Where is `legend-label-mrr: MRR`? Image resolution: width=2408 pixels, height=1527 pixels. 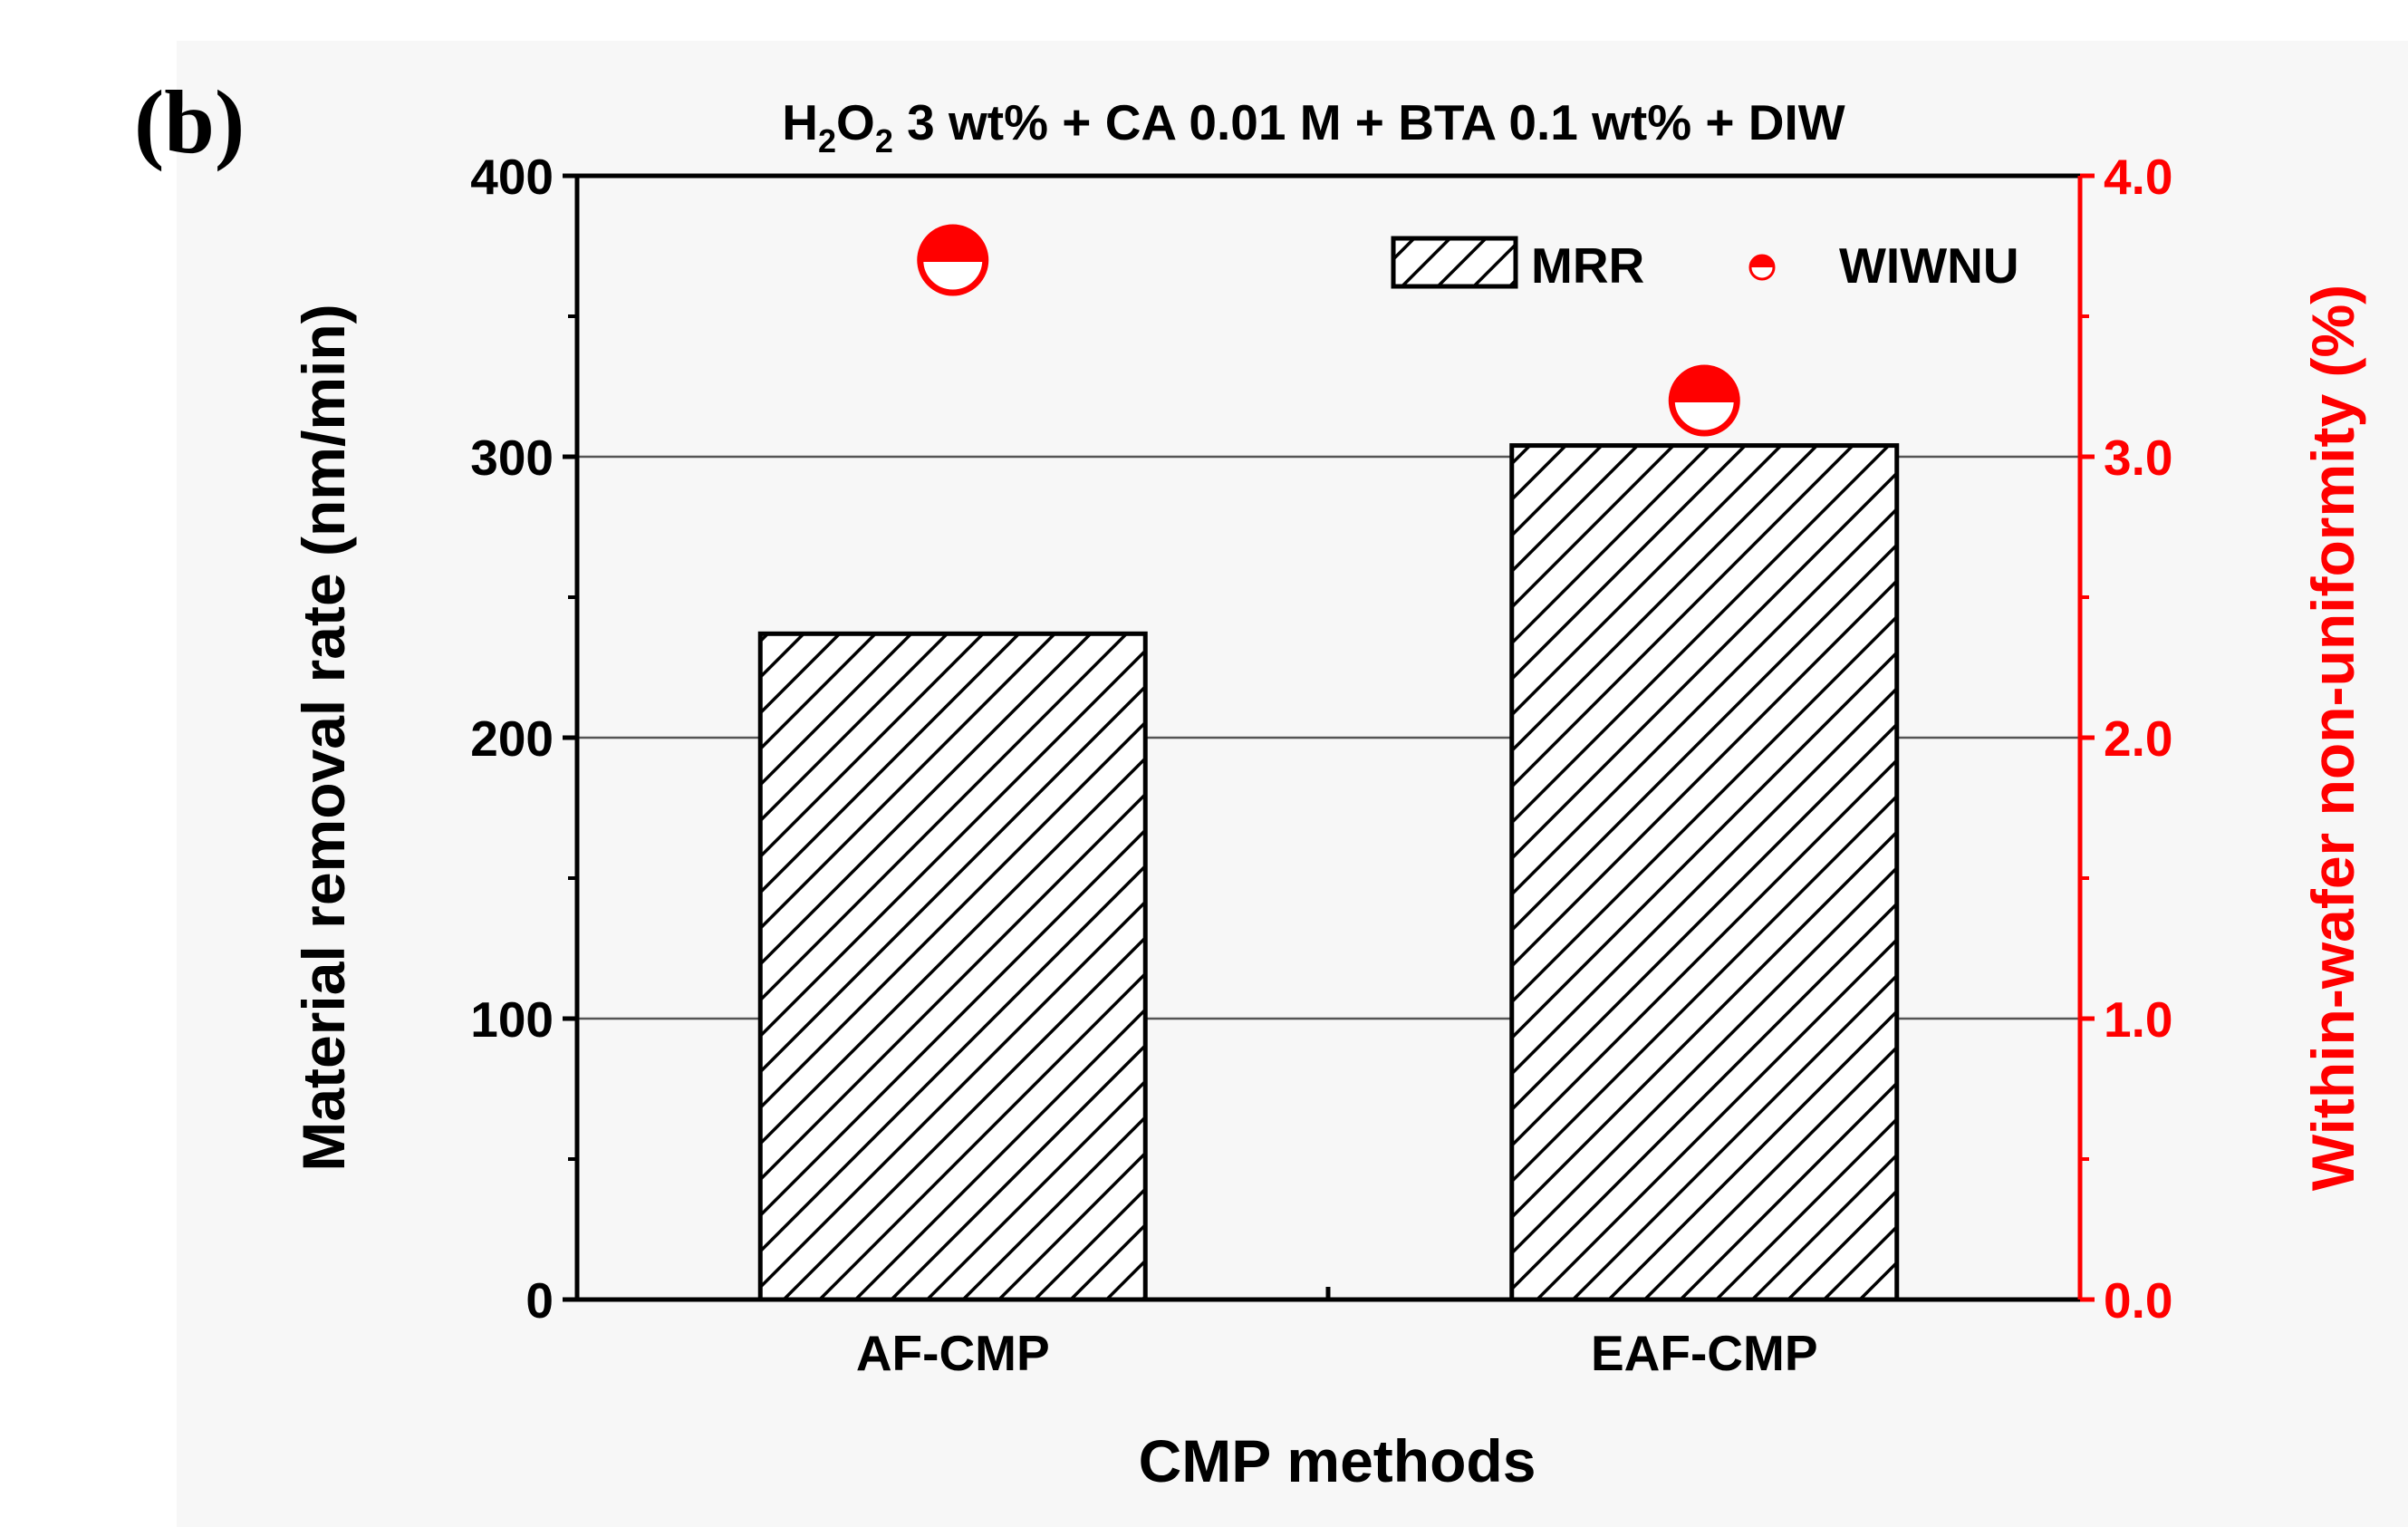 legend-label-mrr: MRR is located at coordinates (1587, 266).